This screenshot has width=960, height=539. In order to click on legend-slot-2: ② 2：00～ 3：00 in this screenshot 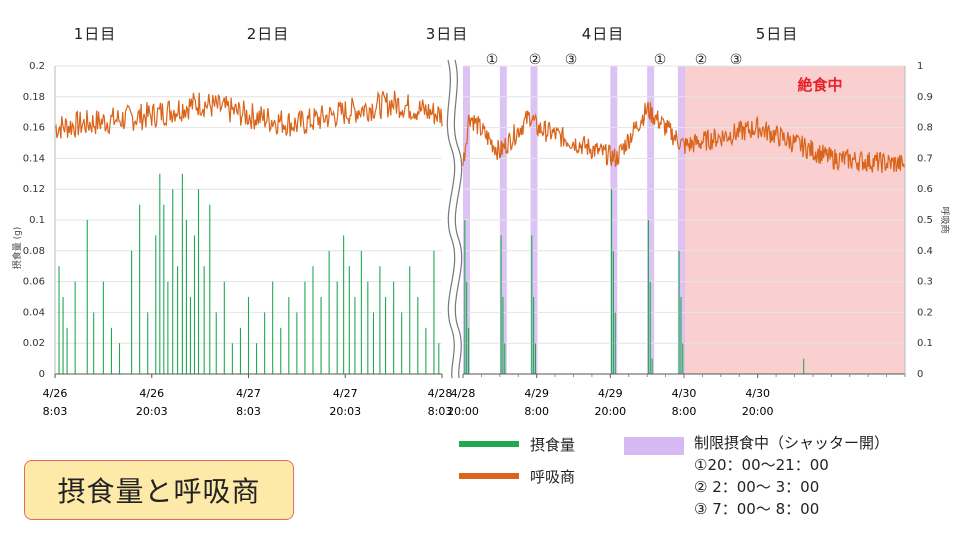, I will do `click(756, 487)`.